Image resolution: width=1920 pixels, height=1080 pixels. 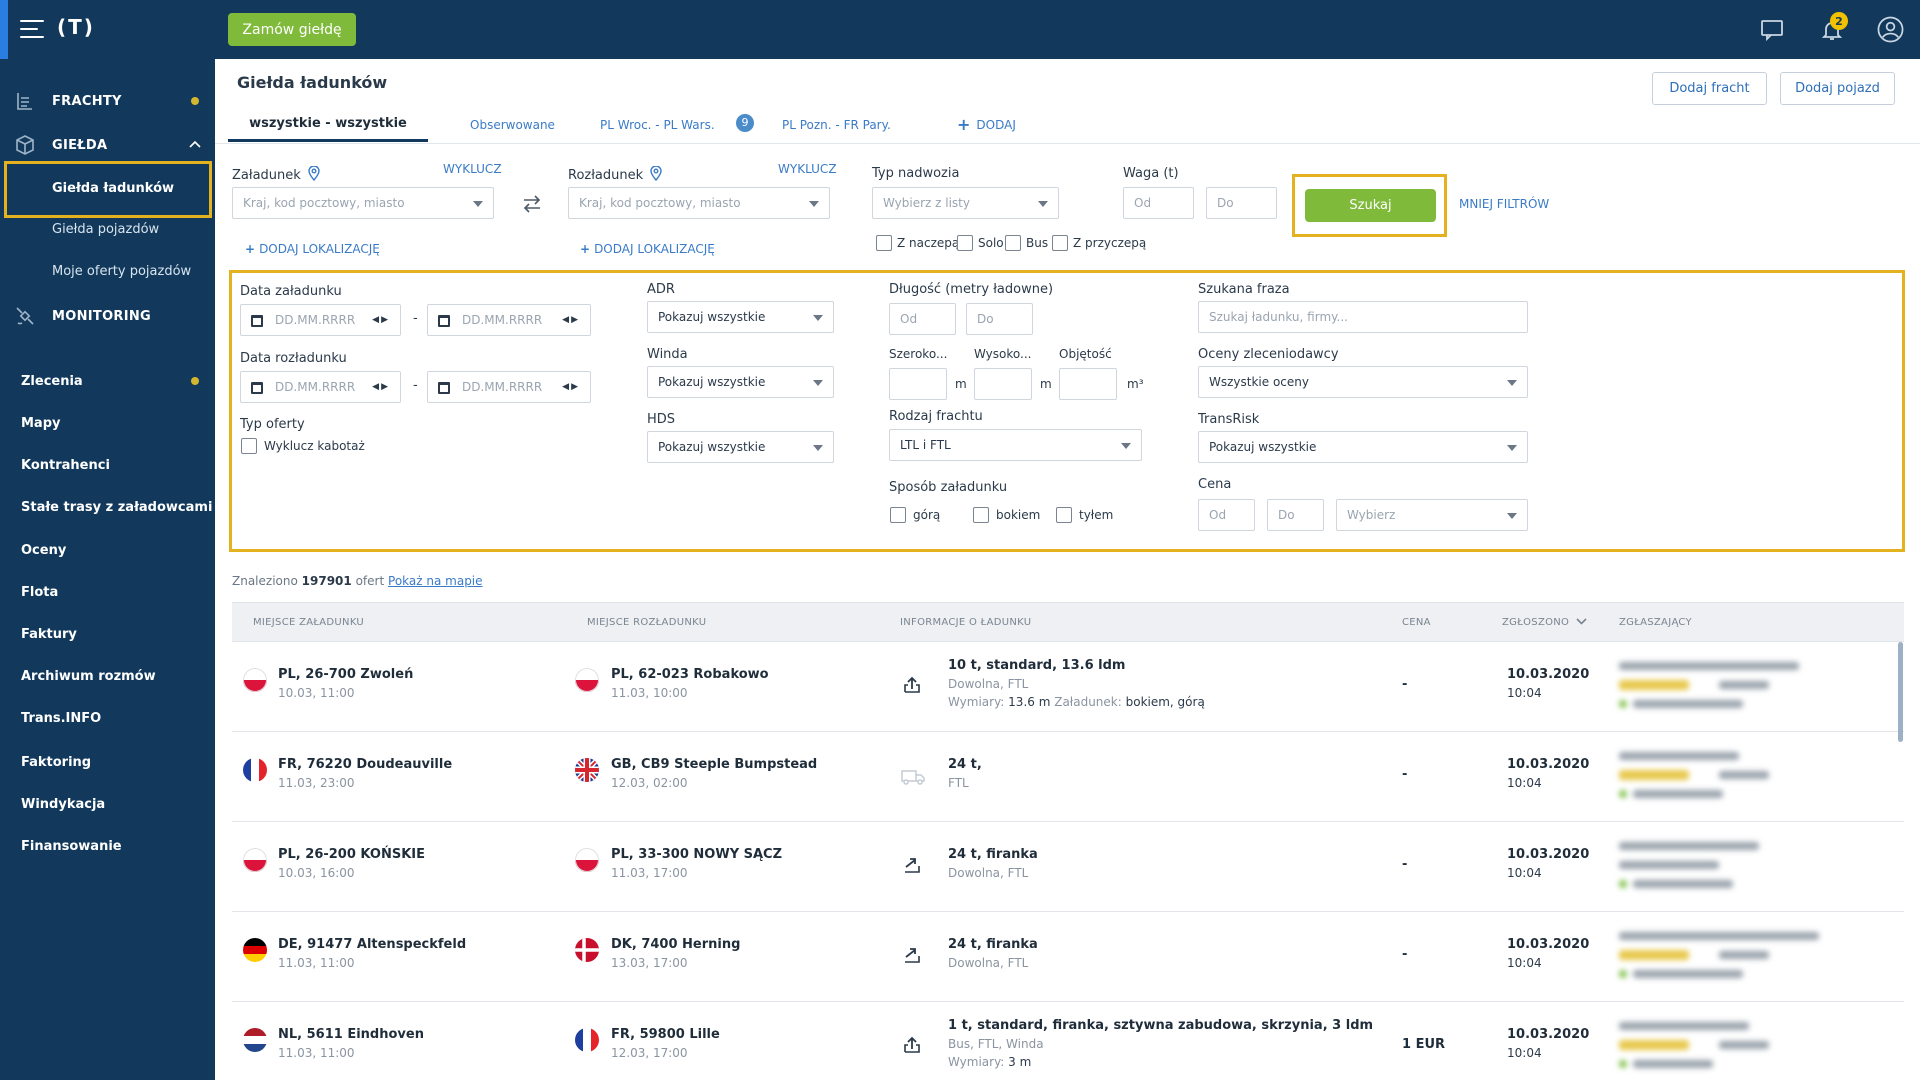 I want to click on freight-kind-select: LTL i FTL, so click(x=1015, y=445).